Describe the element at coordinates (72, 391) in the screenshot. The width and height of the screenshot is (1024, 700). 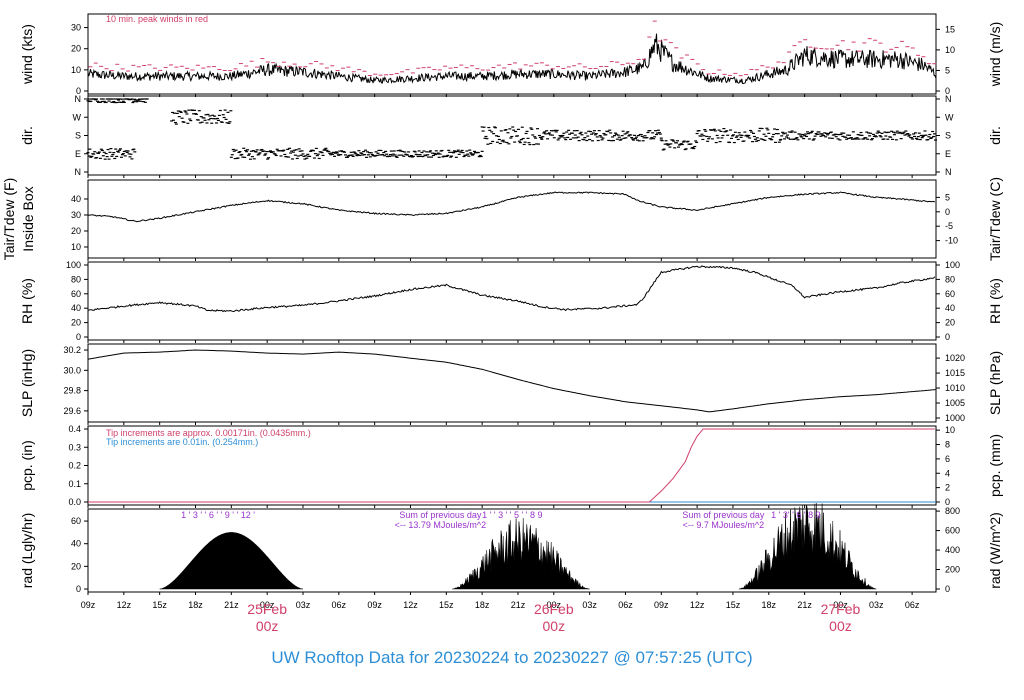
I see `slp-ytick-label-left: 29.8` at that location.